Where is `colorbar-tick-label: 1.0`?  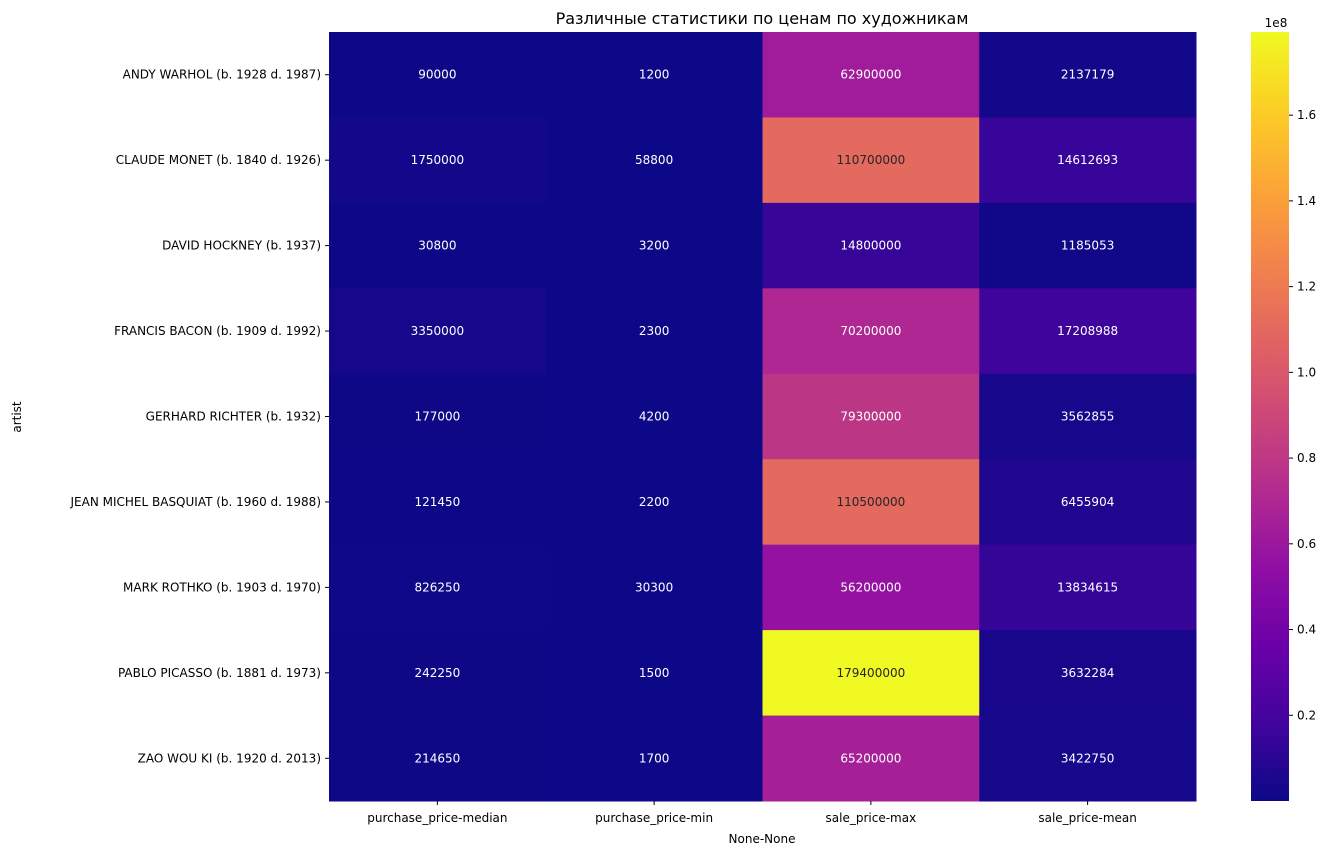
colorbar-tick-label: 1.0 is located at coordinates (1306, 372).